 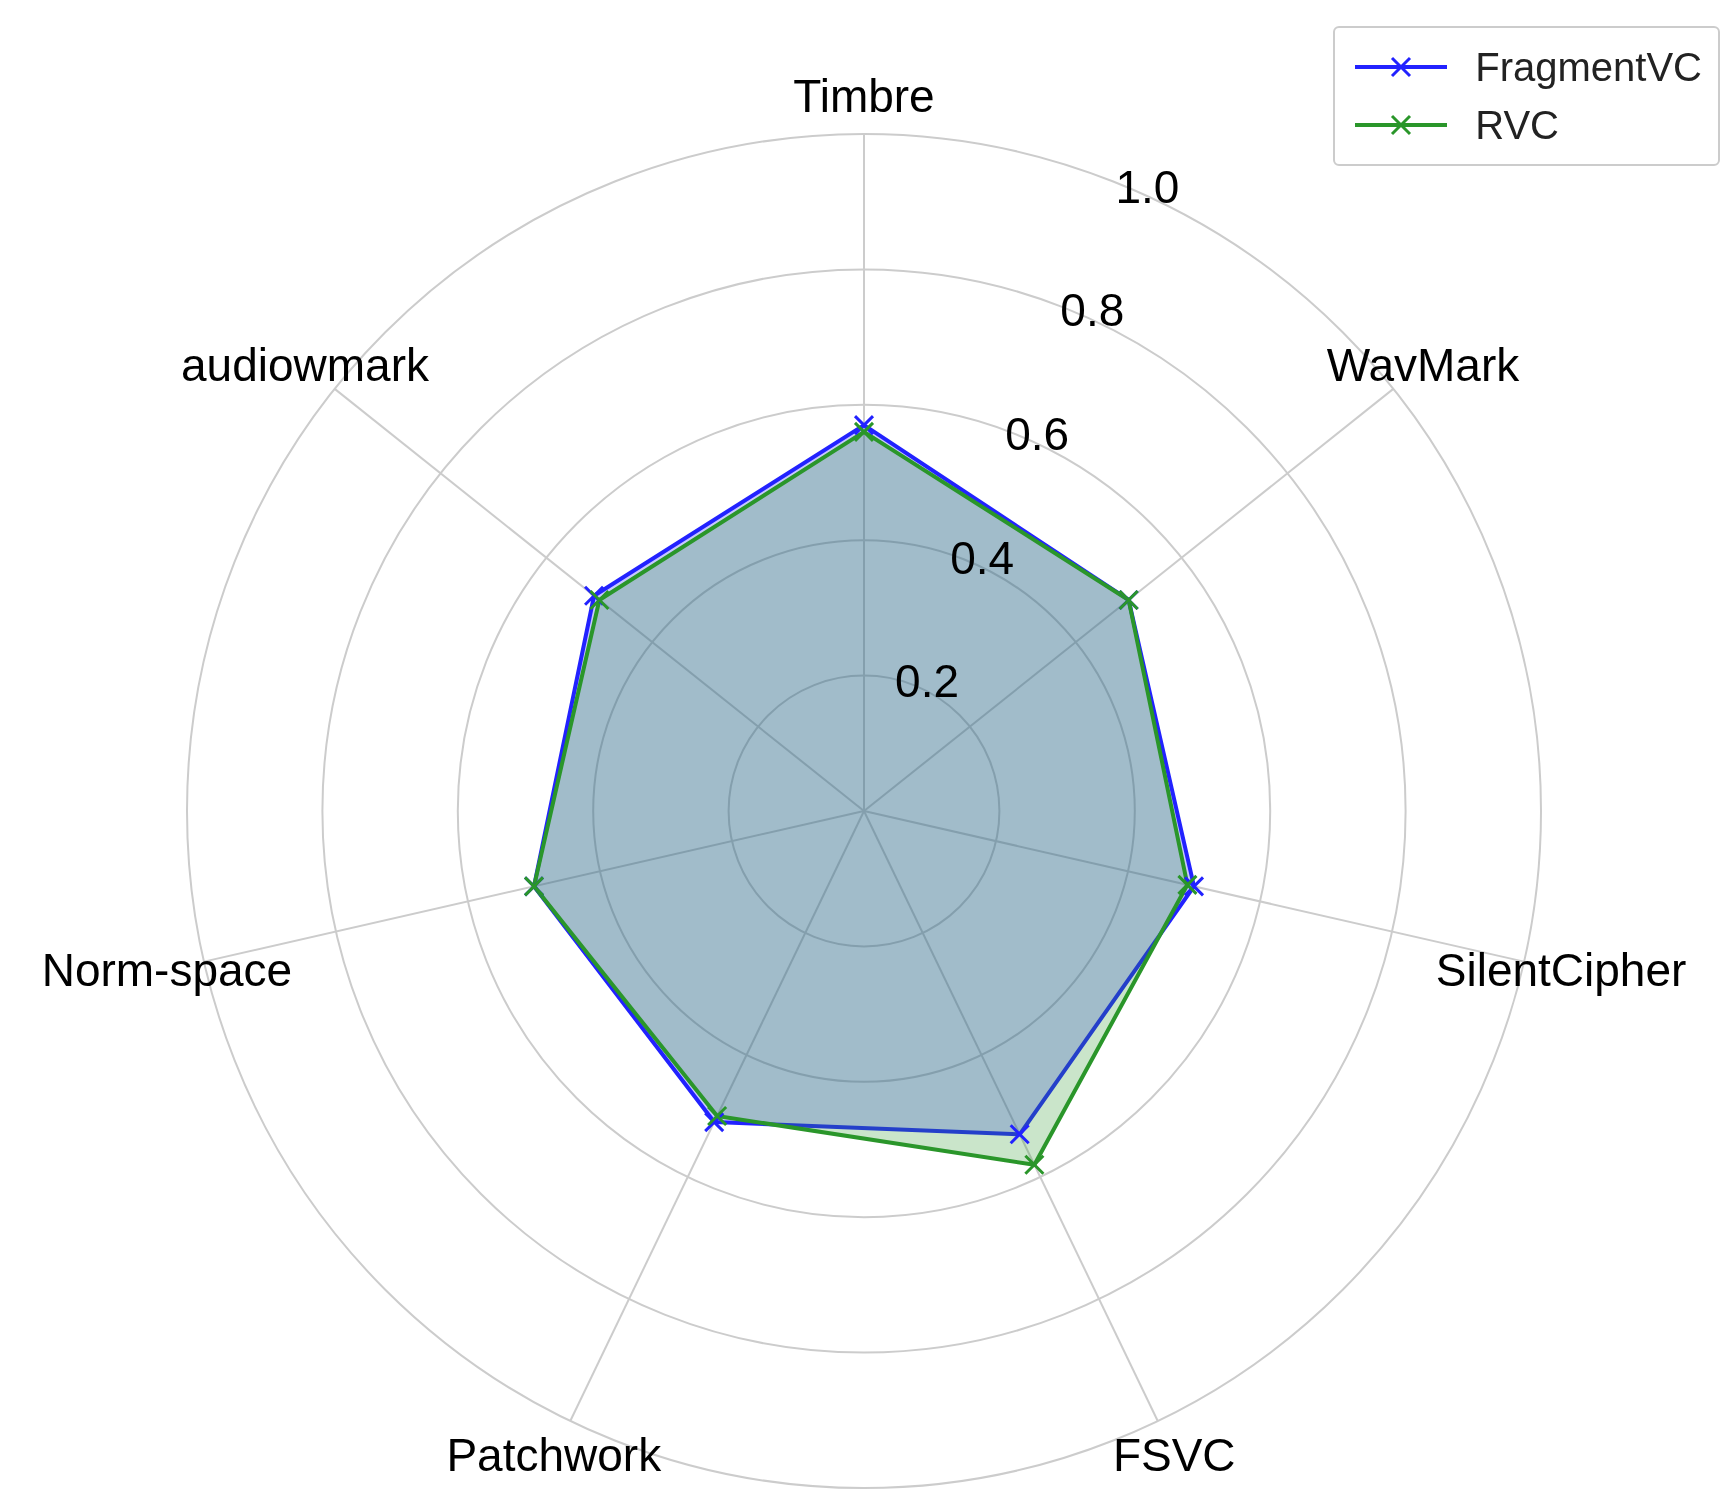 What do you see at coordinates (982, 557) in the screenshot?
I see `y-tick-label: 0.4` at bounding box center [982, 557].